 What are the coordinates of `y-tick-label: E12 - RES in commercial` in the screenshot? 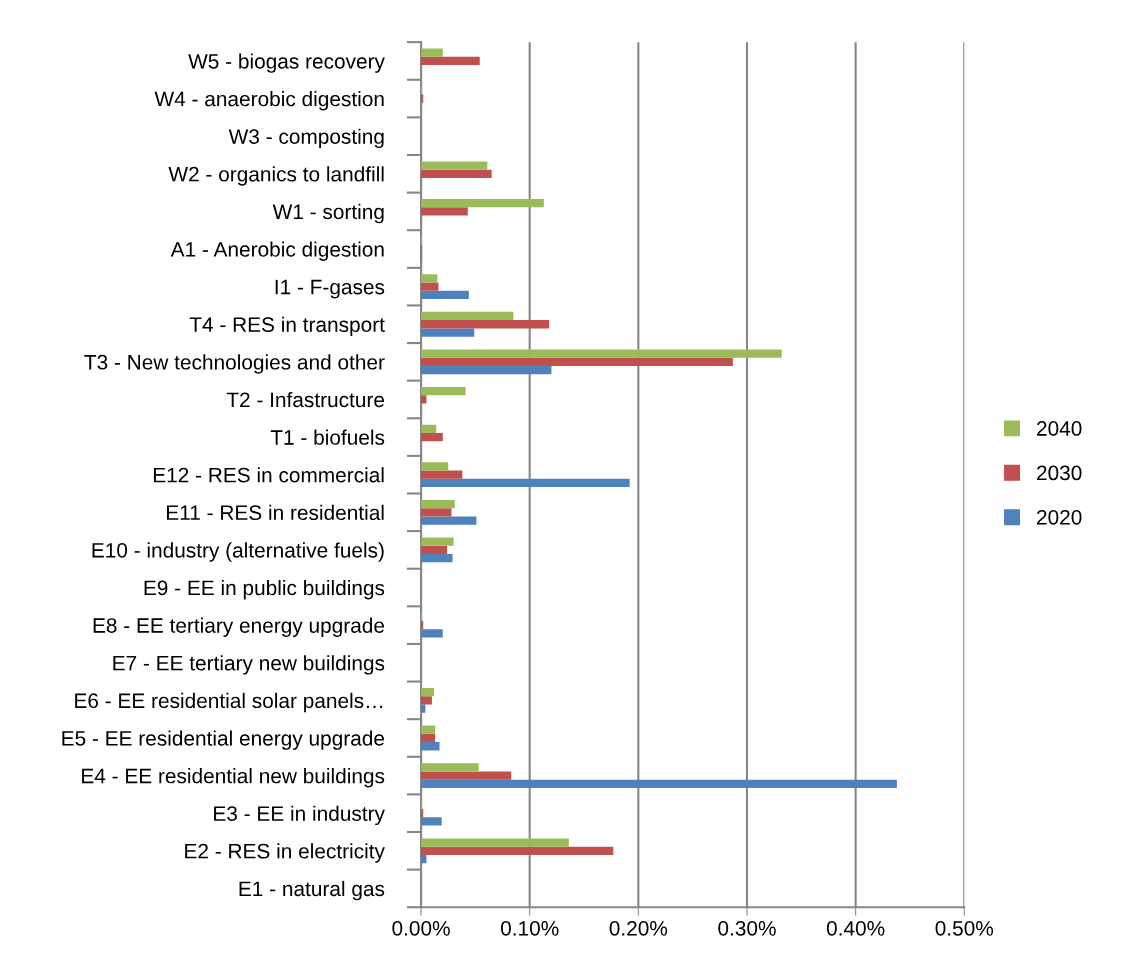 It's located at (268, 475).